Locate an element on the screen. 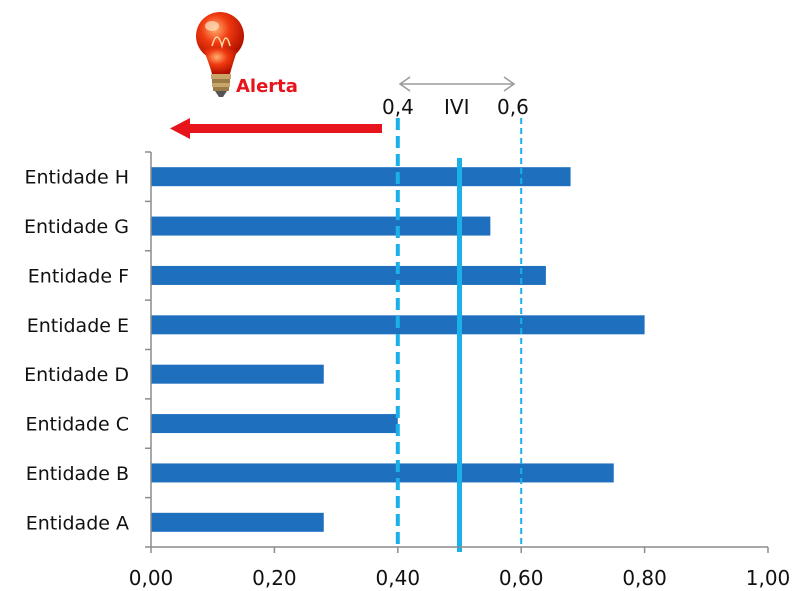 This screenshot has height=591, width=798. alert-label: Alerta is located at coordinates (267, 86).